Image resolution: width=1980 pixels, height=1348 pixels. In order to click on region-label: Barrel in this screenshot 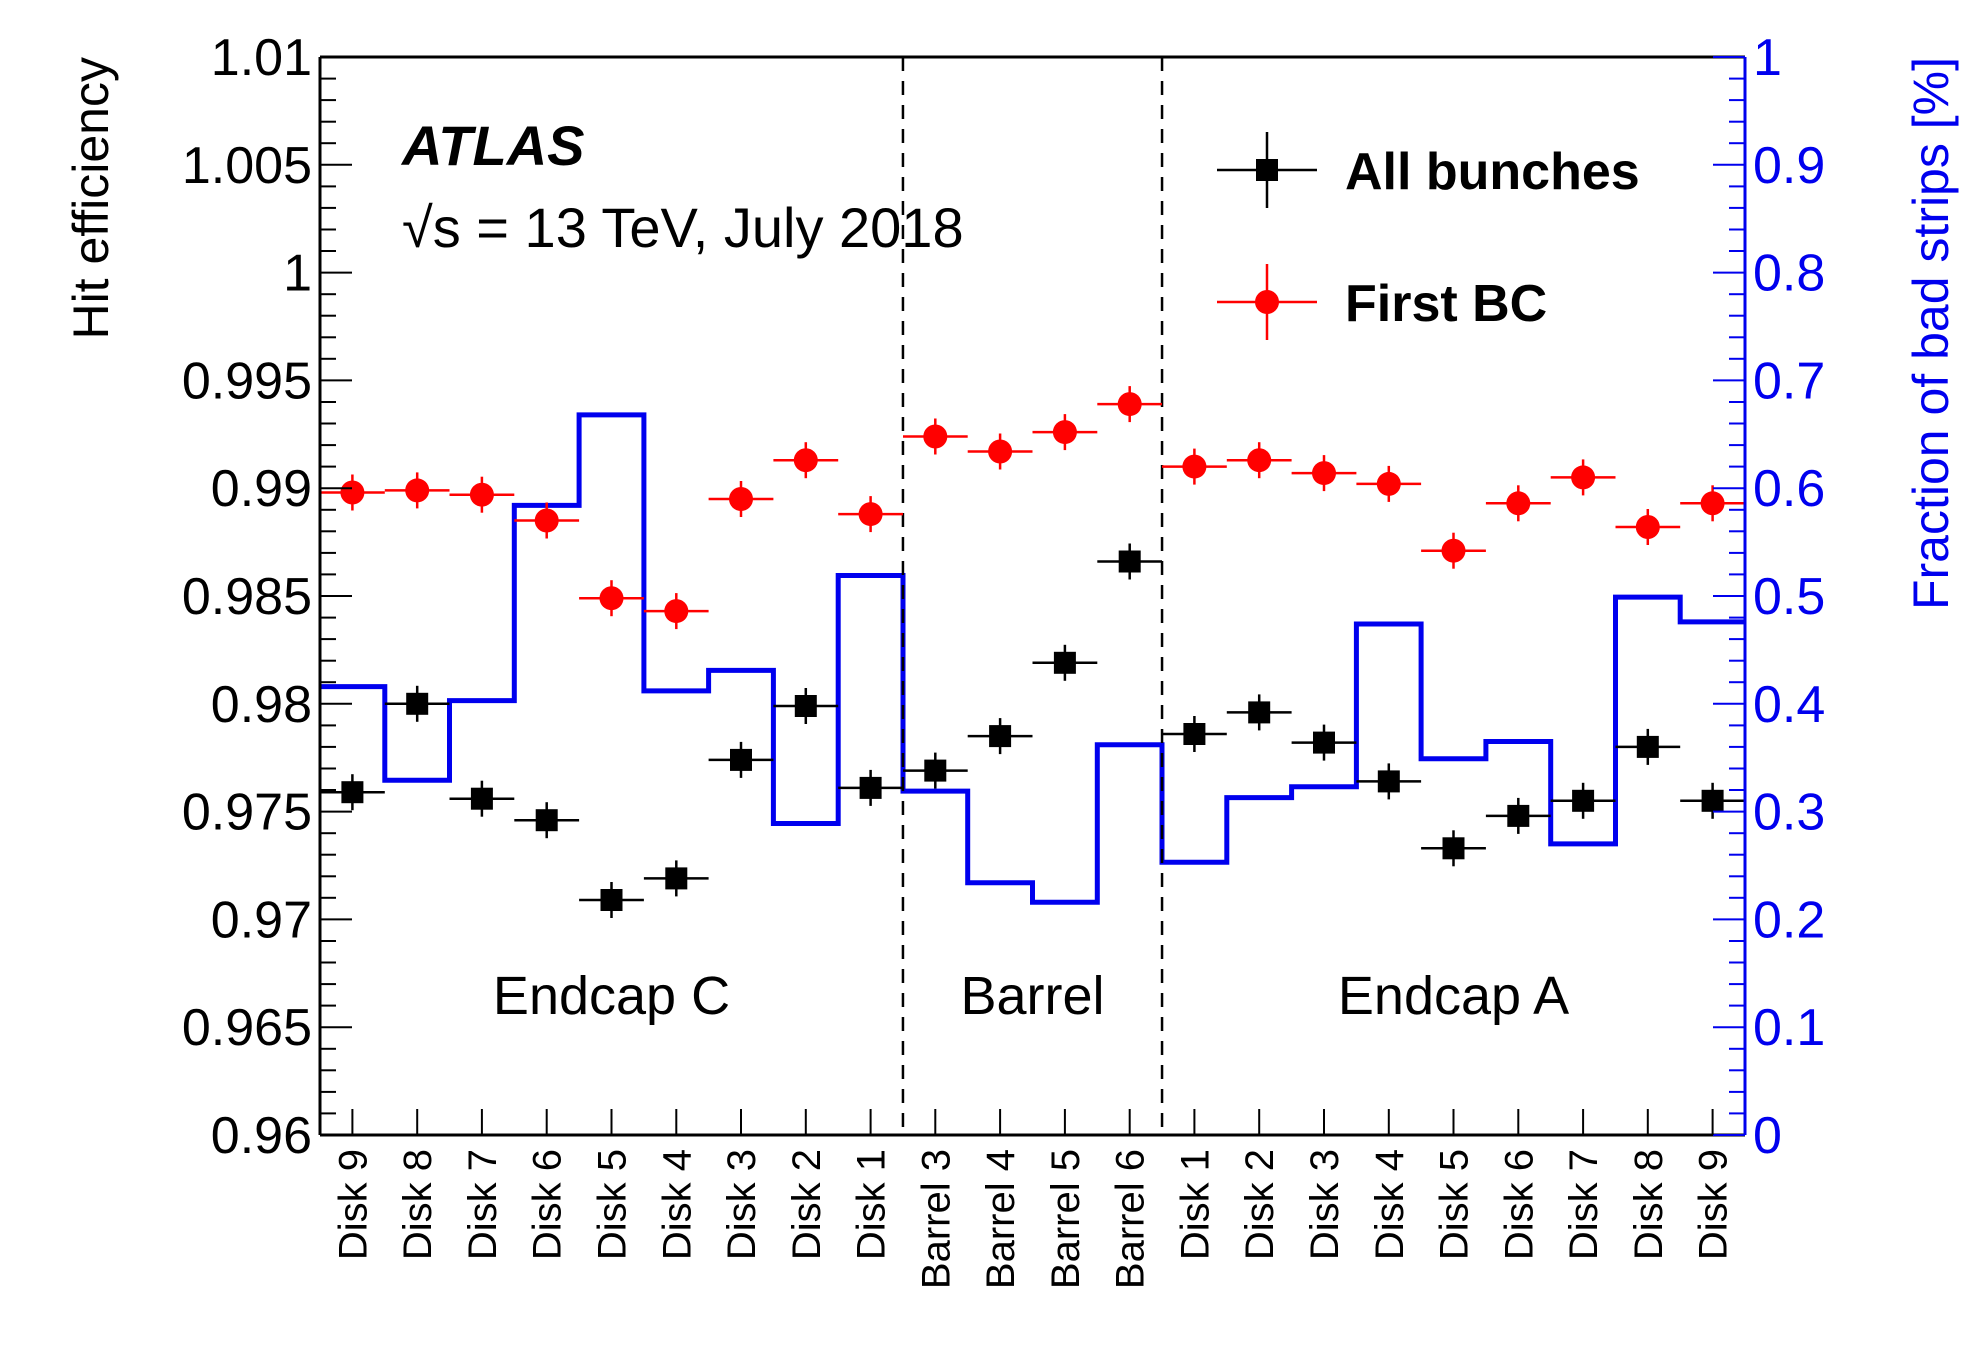, I will do `click(1032, 996)`.